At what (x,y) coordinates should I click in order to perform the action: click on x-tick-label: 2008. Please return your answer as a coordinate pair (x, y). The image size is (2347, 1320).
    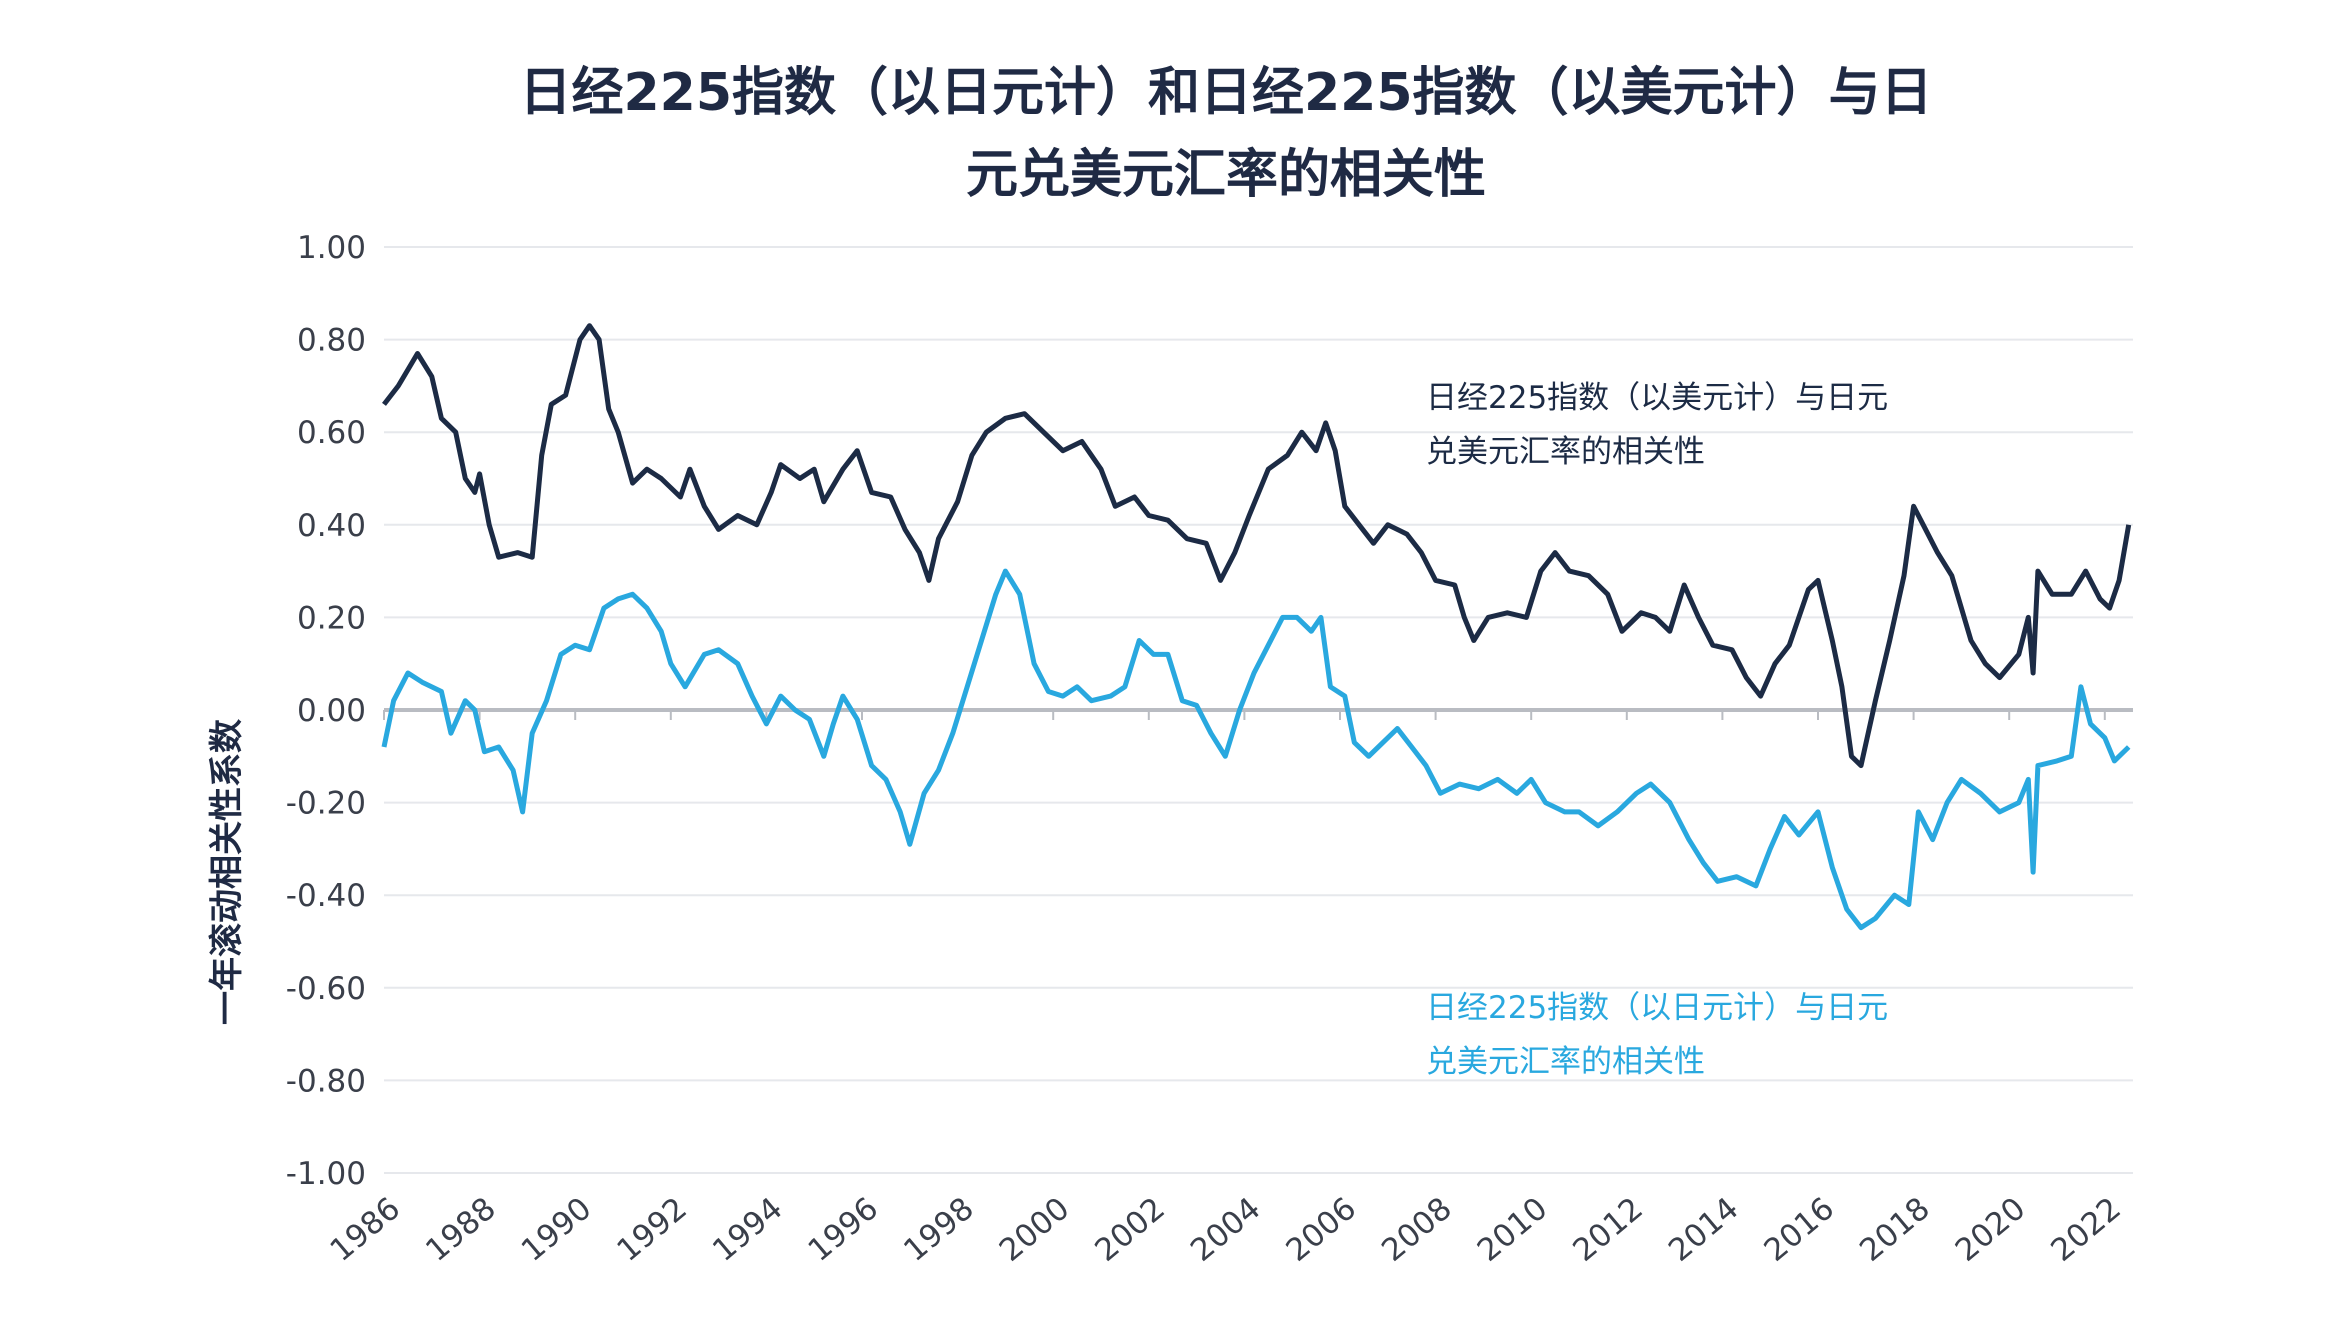
    Looking at the image, I should click on (1417, 1230).